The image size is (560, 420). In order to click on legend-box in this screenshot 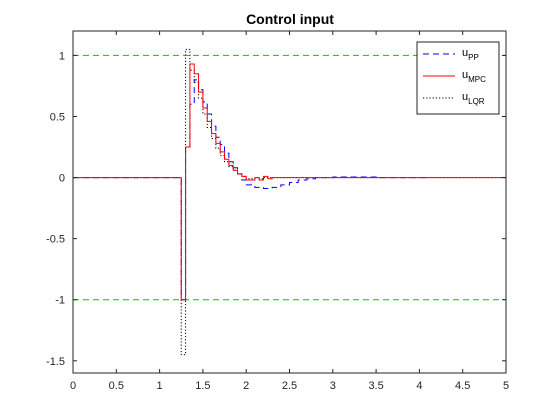, I will do `click(458, 78)`.